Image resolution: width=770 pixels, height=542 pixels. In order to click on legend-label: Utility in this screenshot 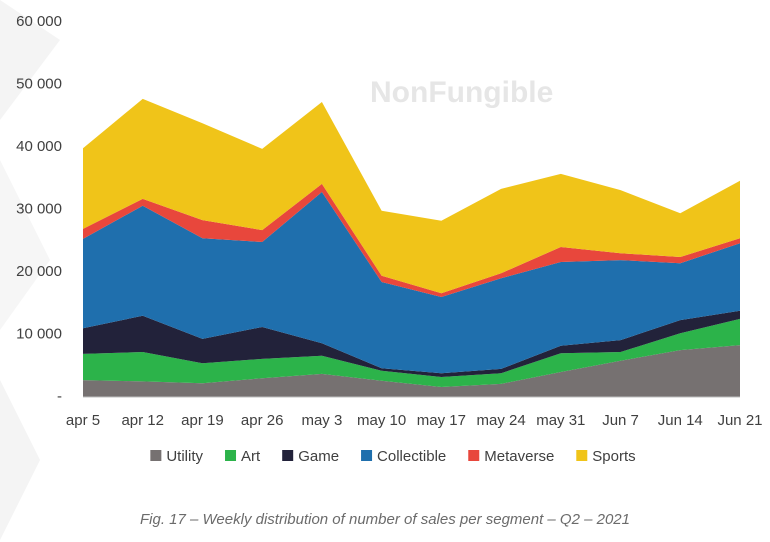, I will do `click(184, 456)`.